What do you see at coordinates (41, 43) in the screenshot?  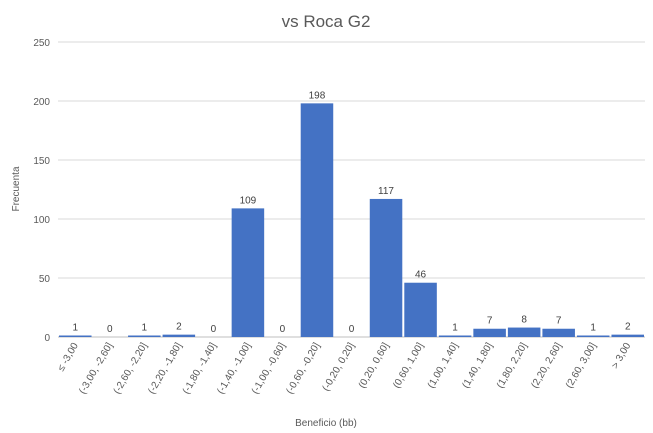 I see `y-tick-label: 250` at bounding box center [41, 43].